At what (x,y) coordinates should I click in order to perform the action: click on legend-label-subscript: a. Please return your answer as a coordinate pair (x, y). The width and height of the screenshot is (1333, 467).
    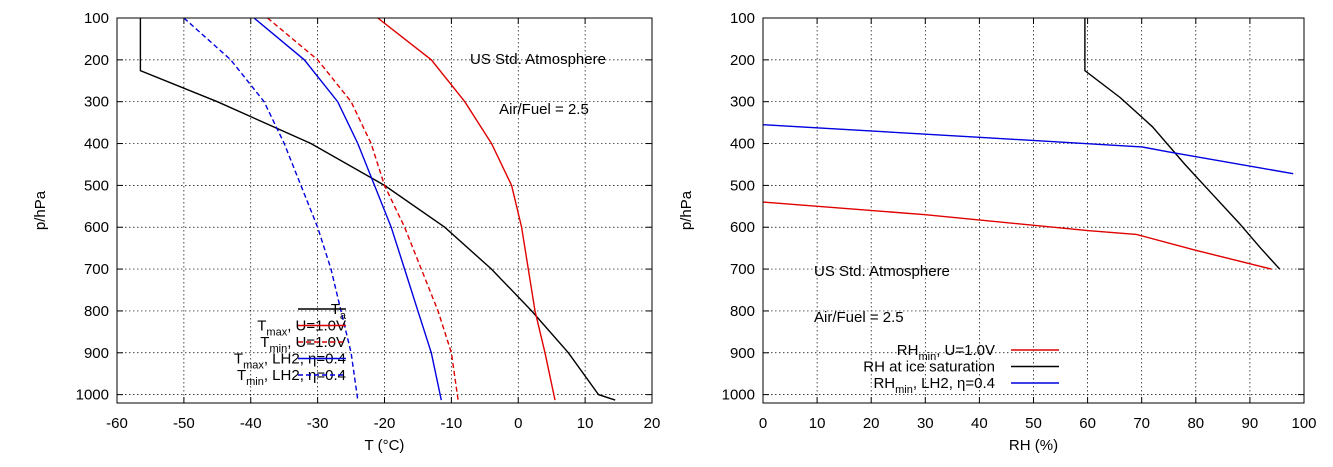
    Looking at the image, I should click on (343, 316).